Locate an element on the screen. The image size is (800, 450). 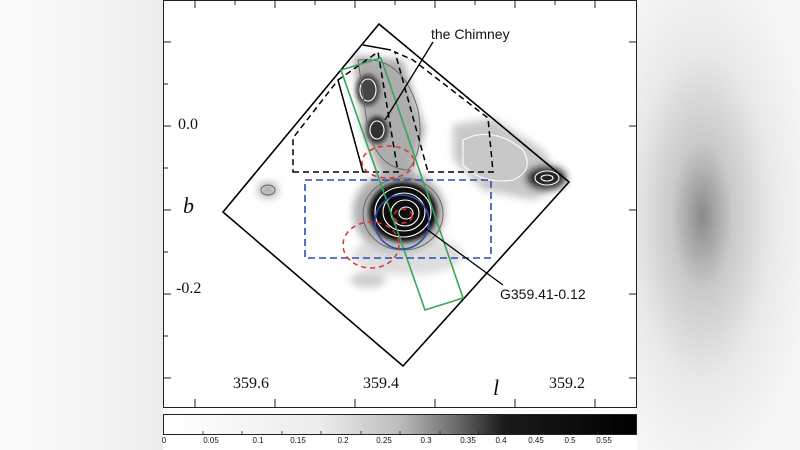
y-axis-label: b is located at coordinates (188, 205).